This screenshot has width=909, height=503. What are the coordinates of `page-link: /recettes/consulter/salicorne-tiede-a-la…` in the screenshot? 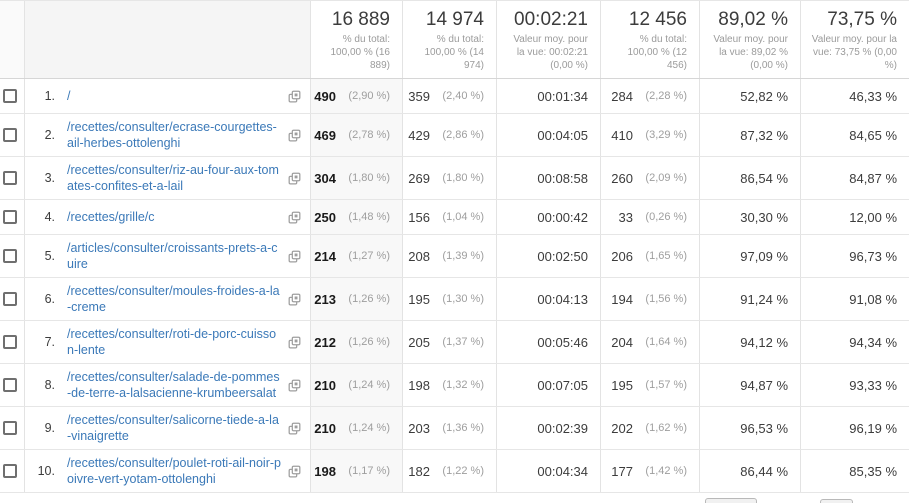 It's located at (173, 428).